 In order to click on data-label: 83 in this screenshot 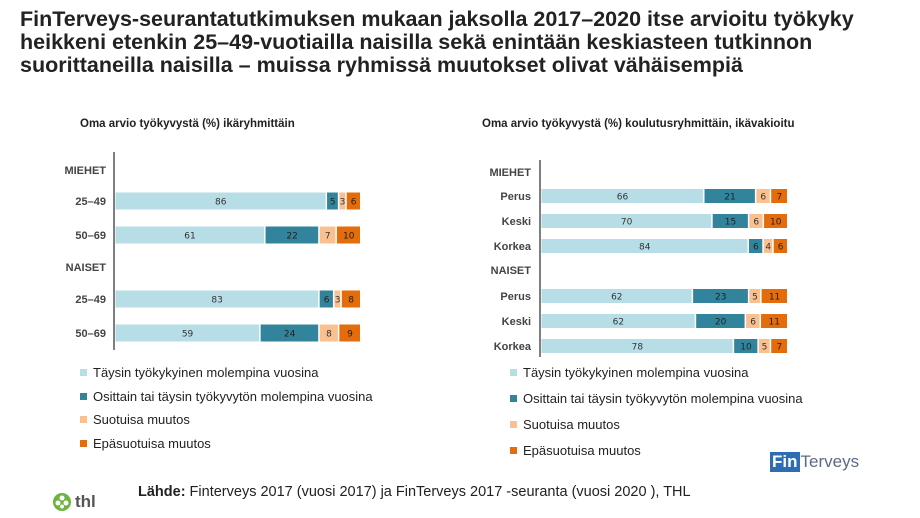, I will do `click(216, 301)`.